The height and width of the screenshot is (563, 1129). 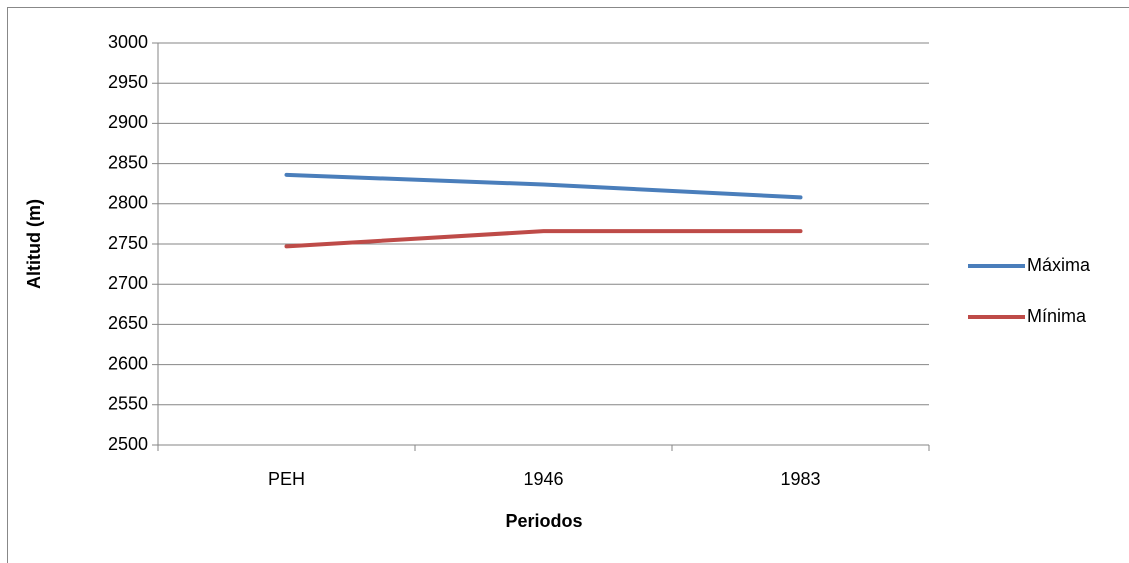 What do you see at coordinates (128, 82) in the screenshot?
I see `y-tick-label: 2950` at bounding box center [128, 82].